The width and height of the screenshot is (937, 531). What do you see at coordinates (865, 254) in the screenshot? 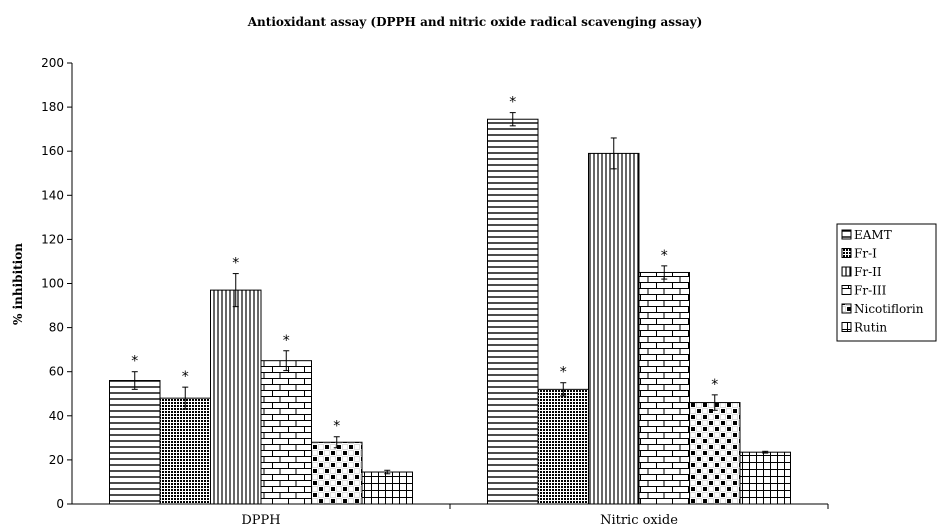
I see `legend-entry-label: Fr-I` at bounding box center [865, 254].